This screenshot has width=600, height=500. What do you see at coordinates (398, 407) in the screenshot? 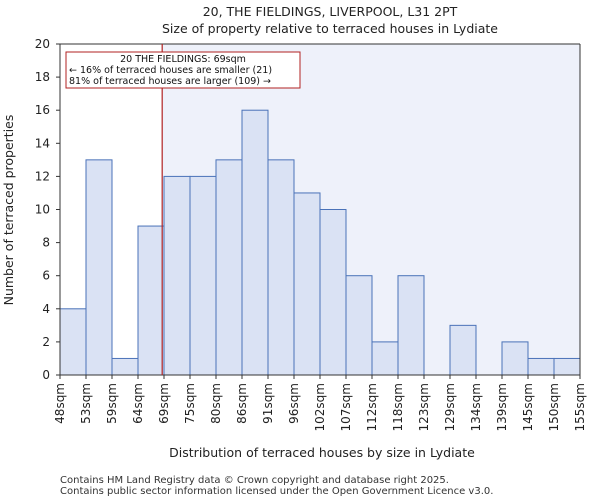
I see `x-tick-label-118sqm: 118sqm` at bounding box center [398, 407].